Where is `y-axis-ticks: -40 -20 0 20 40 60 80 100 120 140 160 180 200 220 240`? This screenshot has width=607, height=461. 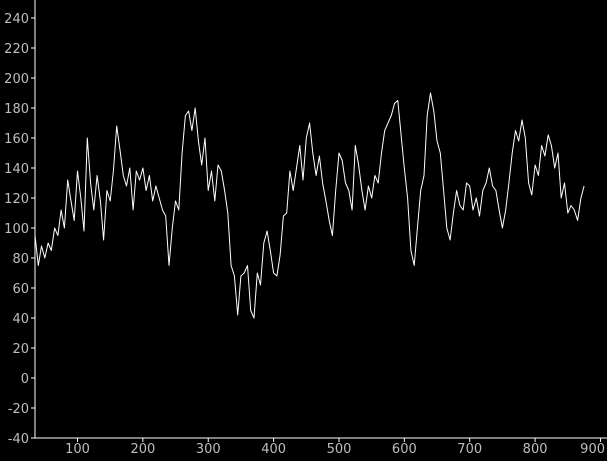 y-axis-ticks: -40 -20 0 20 40 60 80 100 120 140 160 180 200 220 240 is located at coordinates (19, 229).